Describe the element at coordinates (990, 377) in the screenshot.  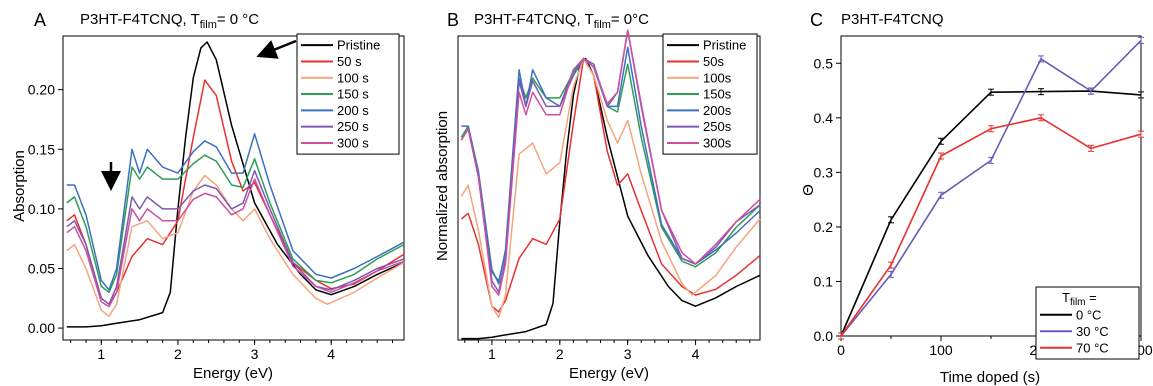
I see `panel-c-xlabel: Time doped (s)` at that location.